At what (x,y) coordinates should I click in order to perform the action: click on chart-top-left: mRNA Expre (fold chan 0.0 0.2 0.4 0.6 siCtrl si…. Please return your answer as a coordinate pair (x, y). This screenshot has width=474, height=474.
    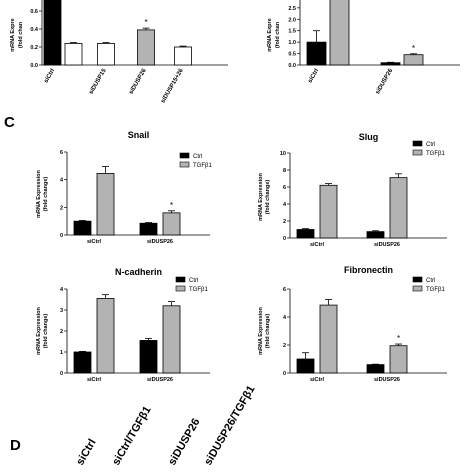
    Looking at the image, I should click on (119, 52).